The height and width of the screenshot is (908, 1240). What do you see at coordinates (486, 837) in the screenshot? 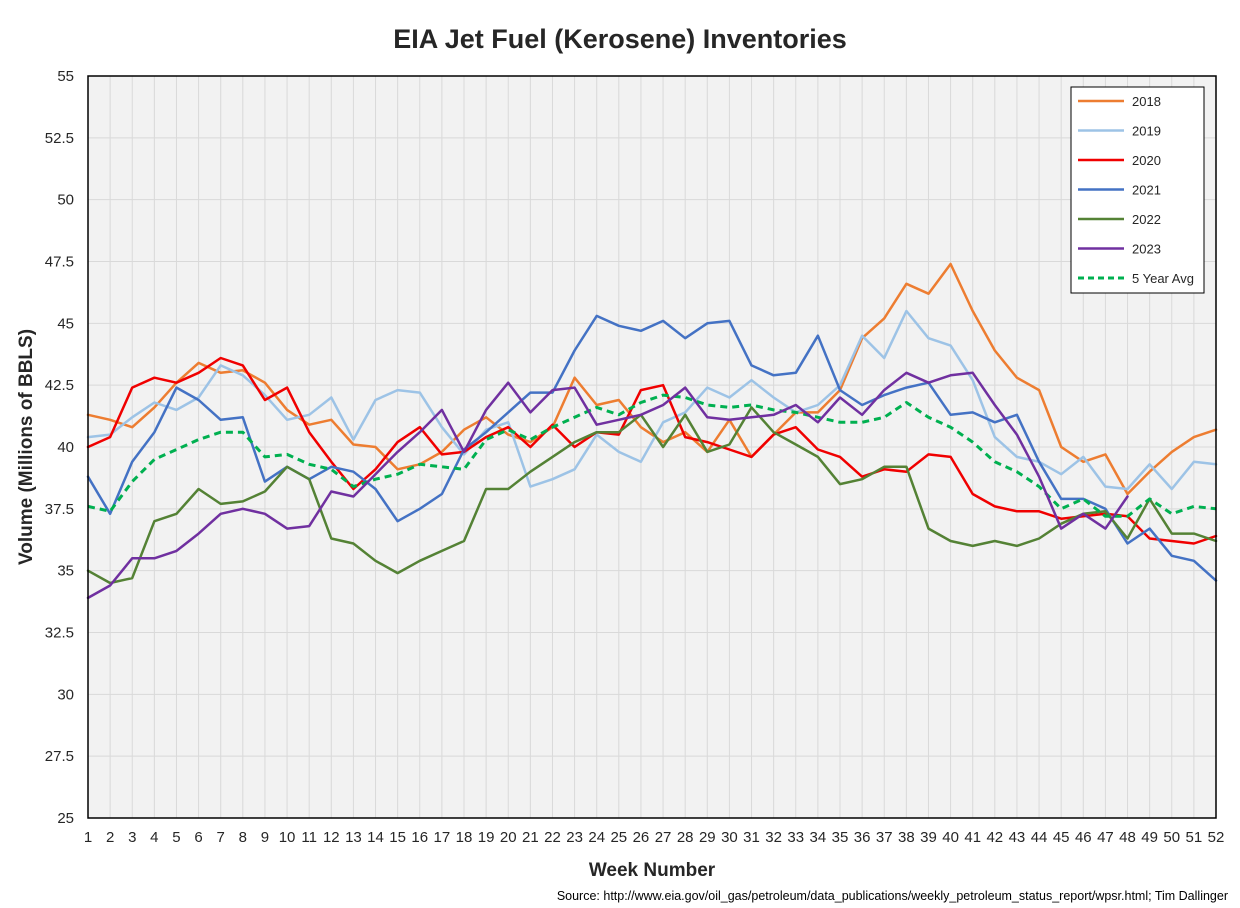
I see `x-tick-label: 19` at bounding box center [486, 837].